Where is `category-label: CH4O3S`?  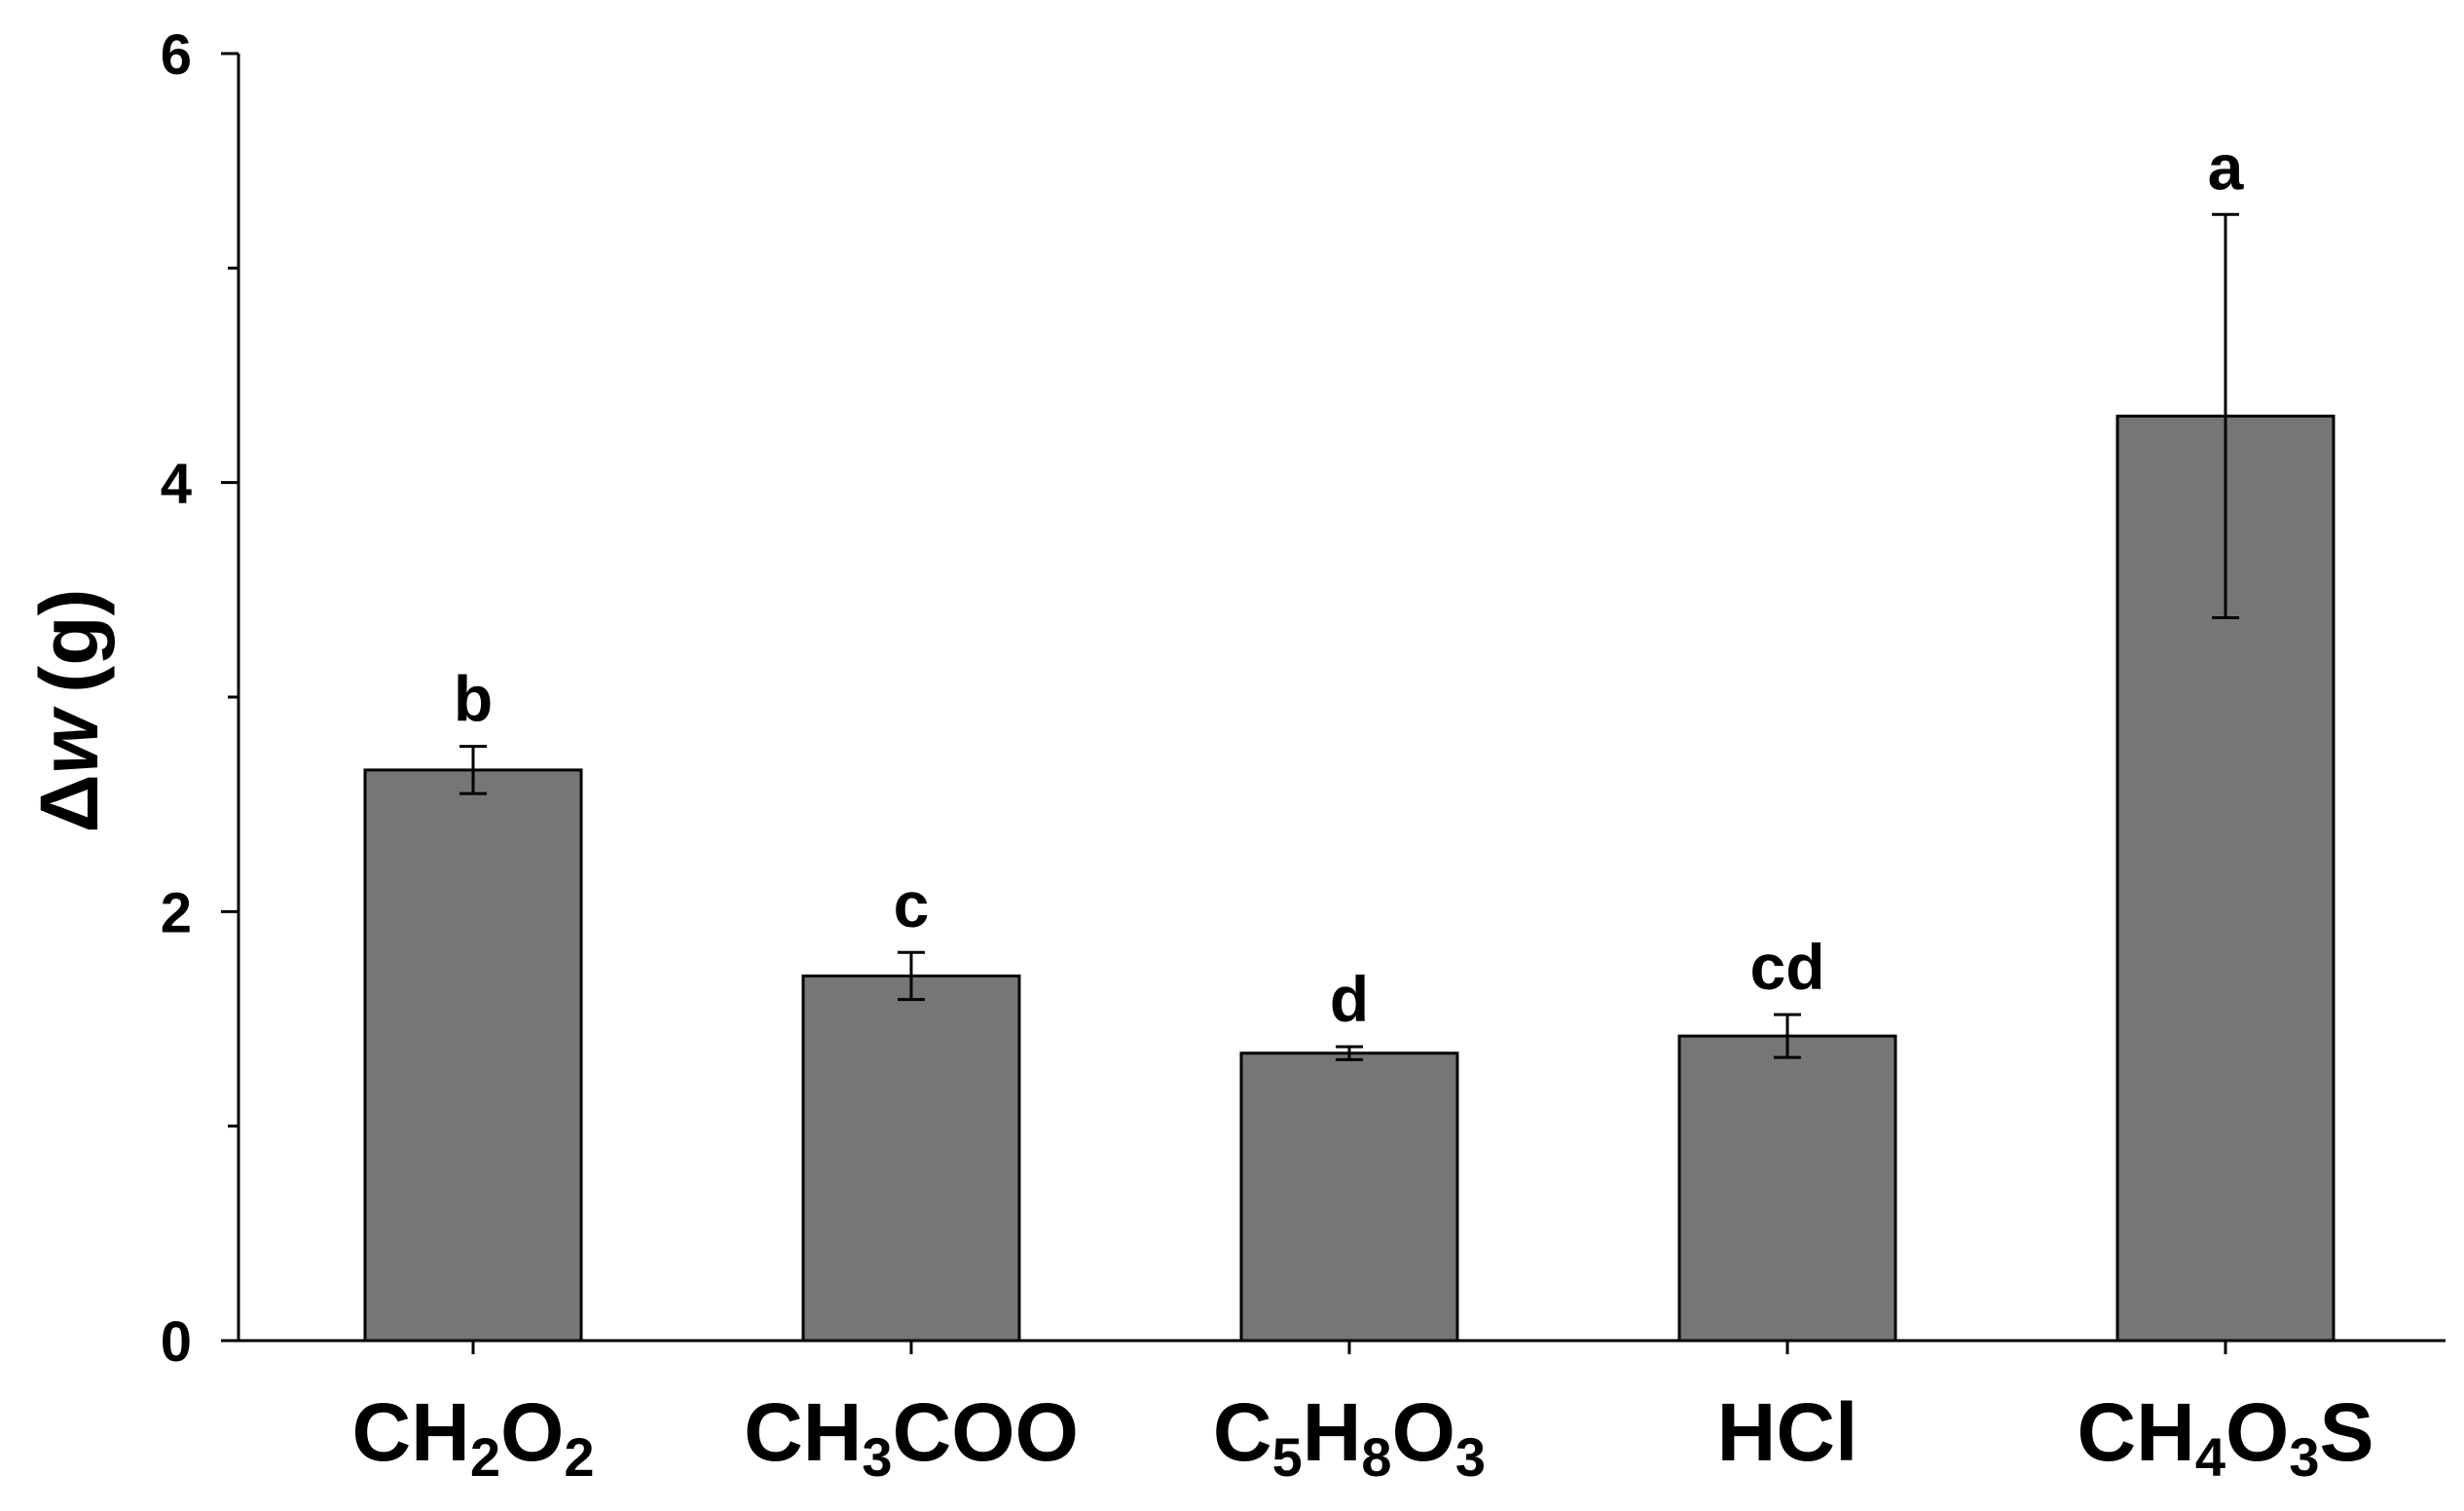 category-label: CH4O3S is located at coordinates (2225, 1437).